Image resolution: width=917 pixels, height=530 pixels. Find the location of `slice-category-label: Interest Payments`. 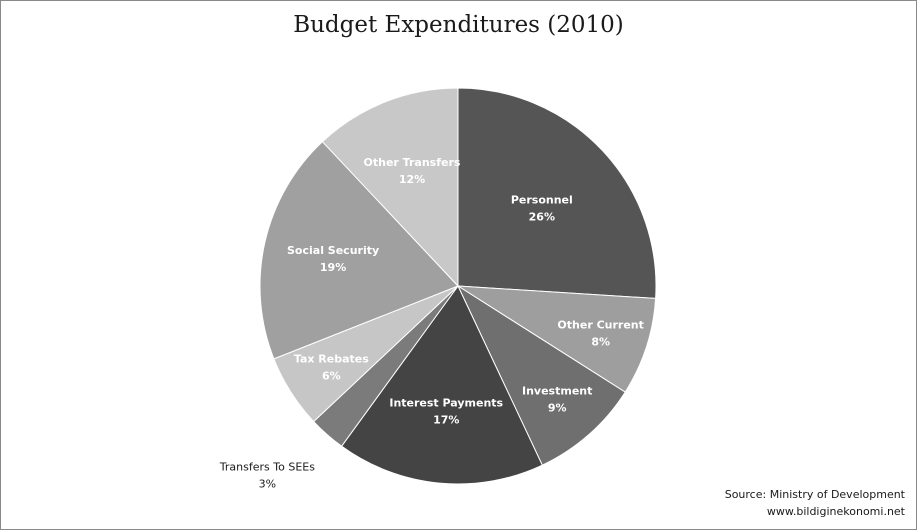

slice-category-label: Interest Payments is located at coordinates (446, 402).